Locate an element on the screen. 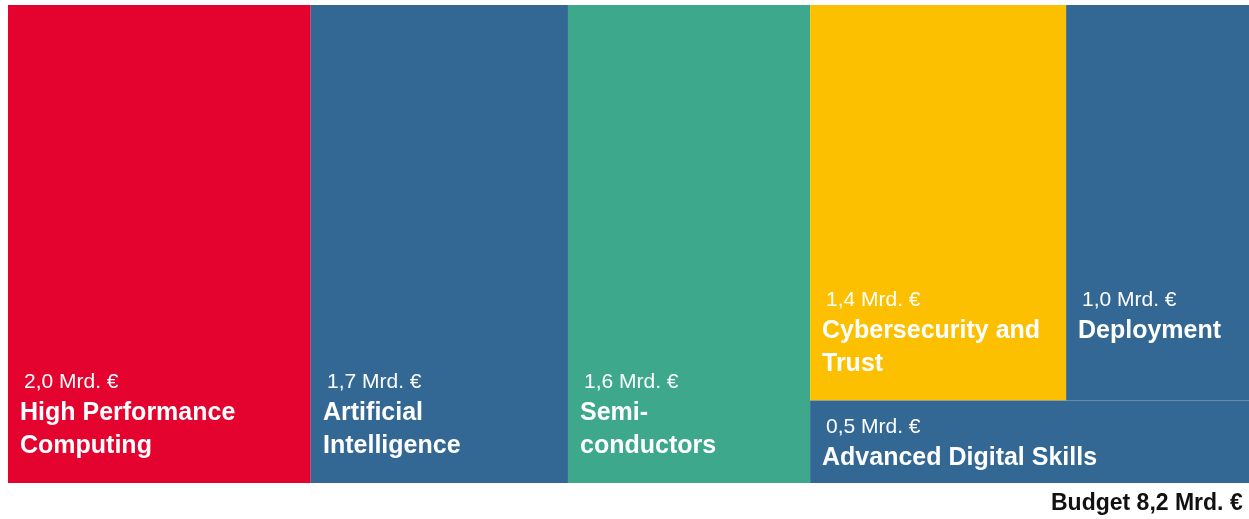 The image size is (1249, 519). category-label: Semi- conductors is located at coordinates (648, 427).